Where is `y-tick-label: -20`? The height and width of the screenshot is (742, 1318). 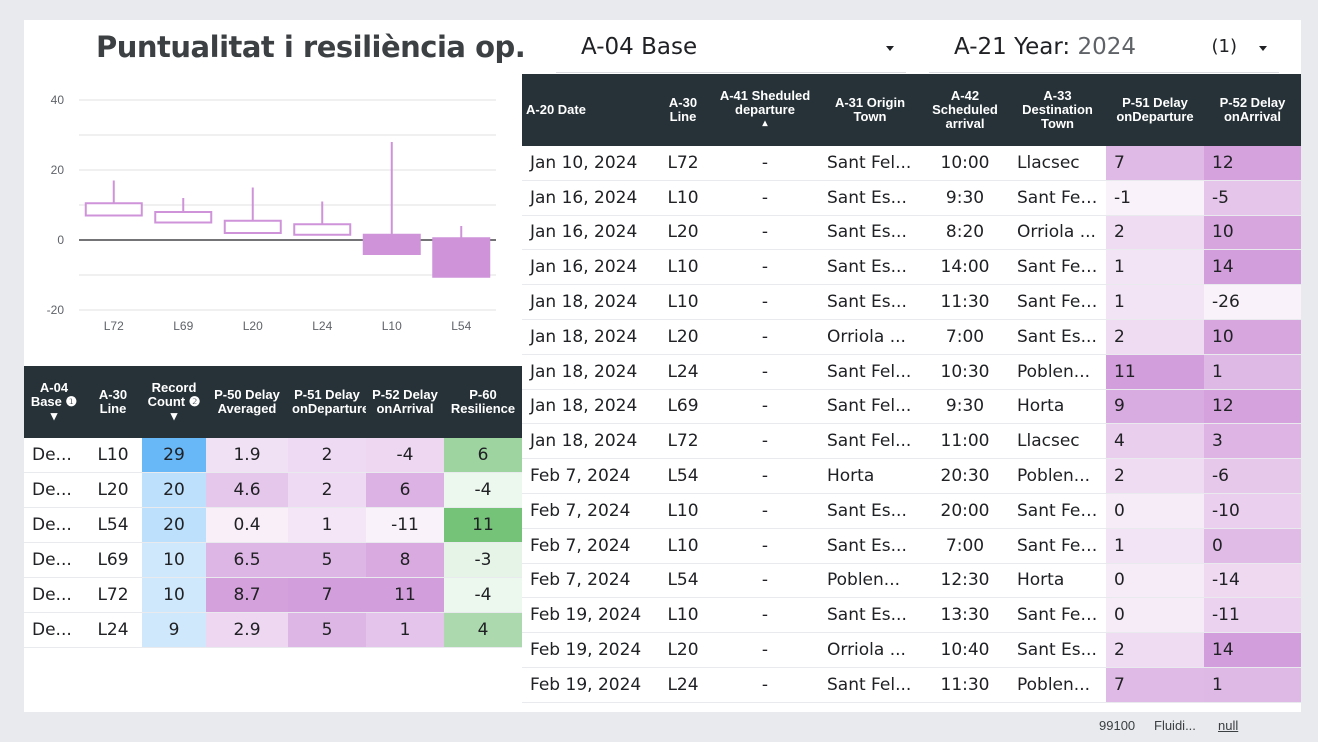
y-tick-label: -20 is located at coordinates (56, 310).